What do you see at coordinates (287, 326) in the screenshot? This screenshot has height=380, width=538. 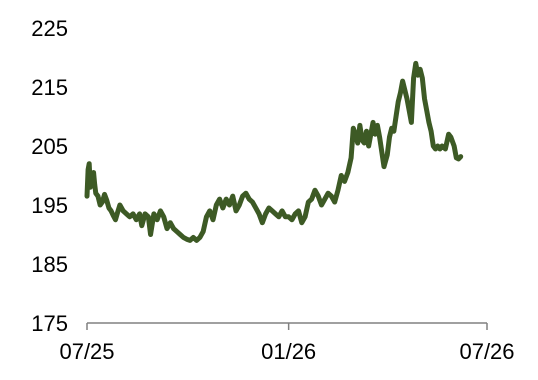 I see `axes` at bounding box center [287, 326].